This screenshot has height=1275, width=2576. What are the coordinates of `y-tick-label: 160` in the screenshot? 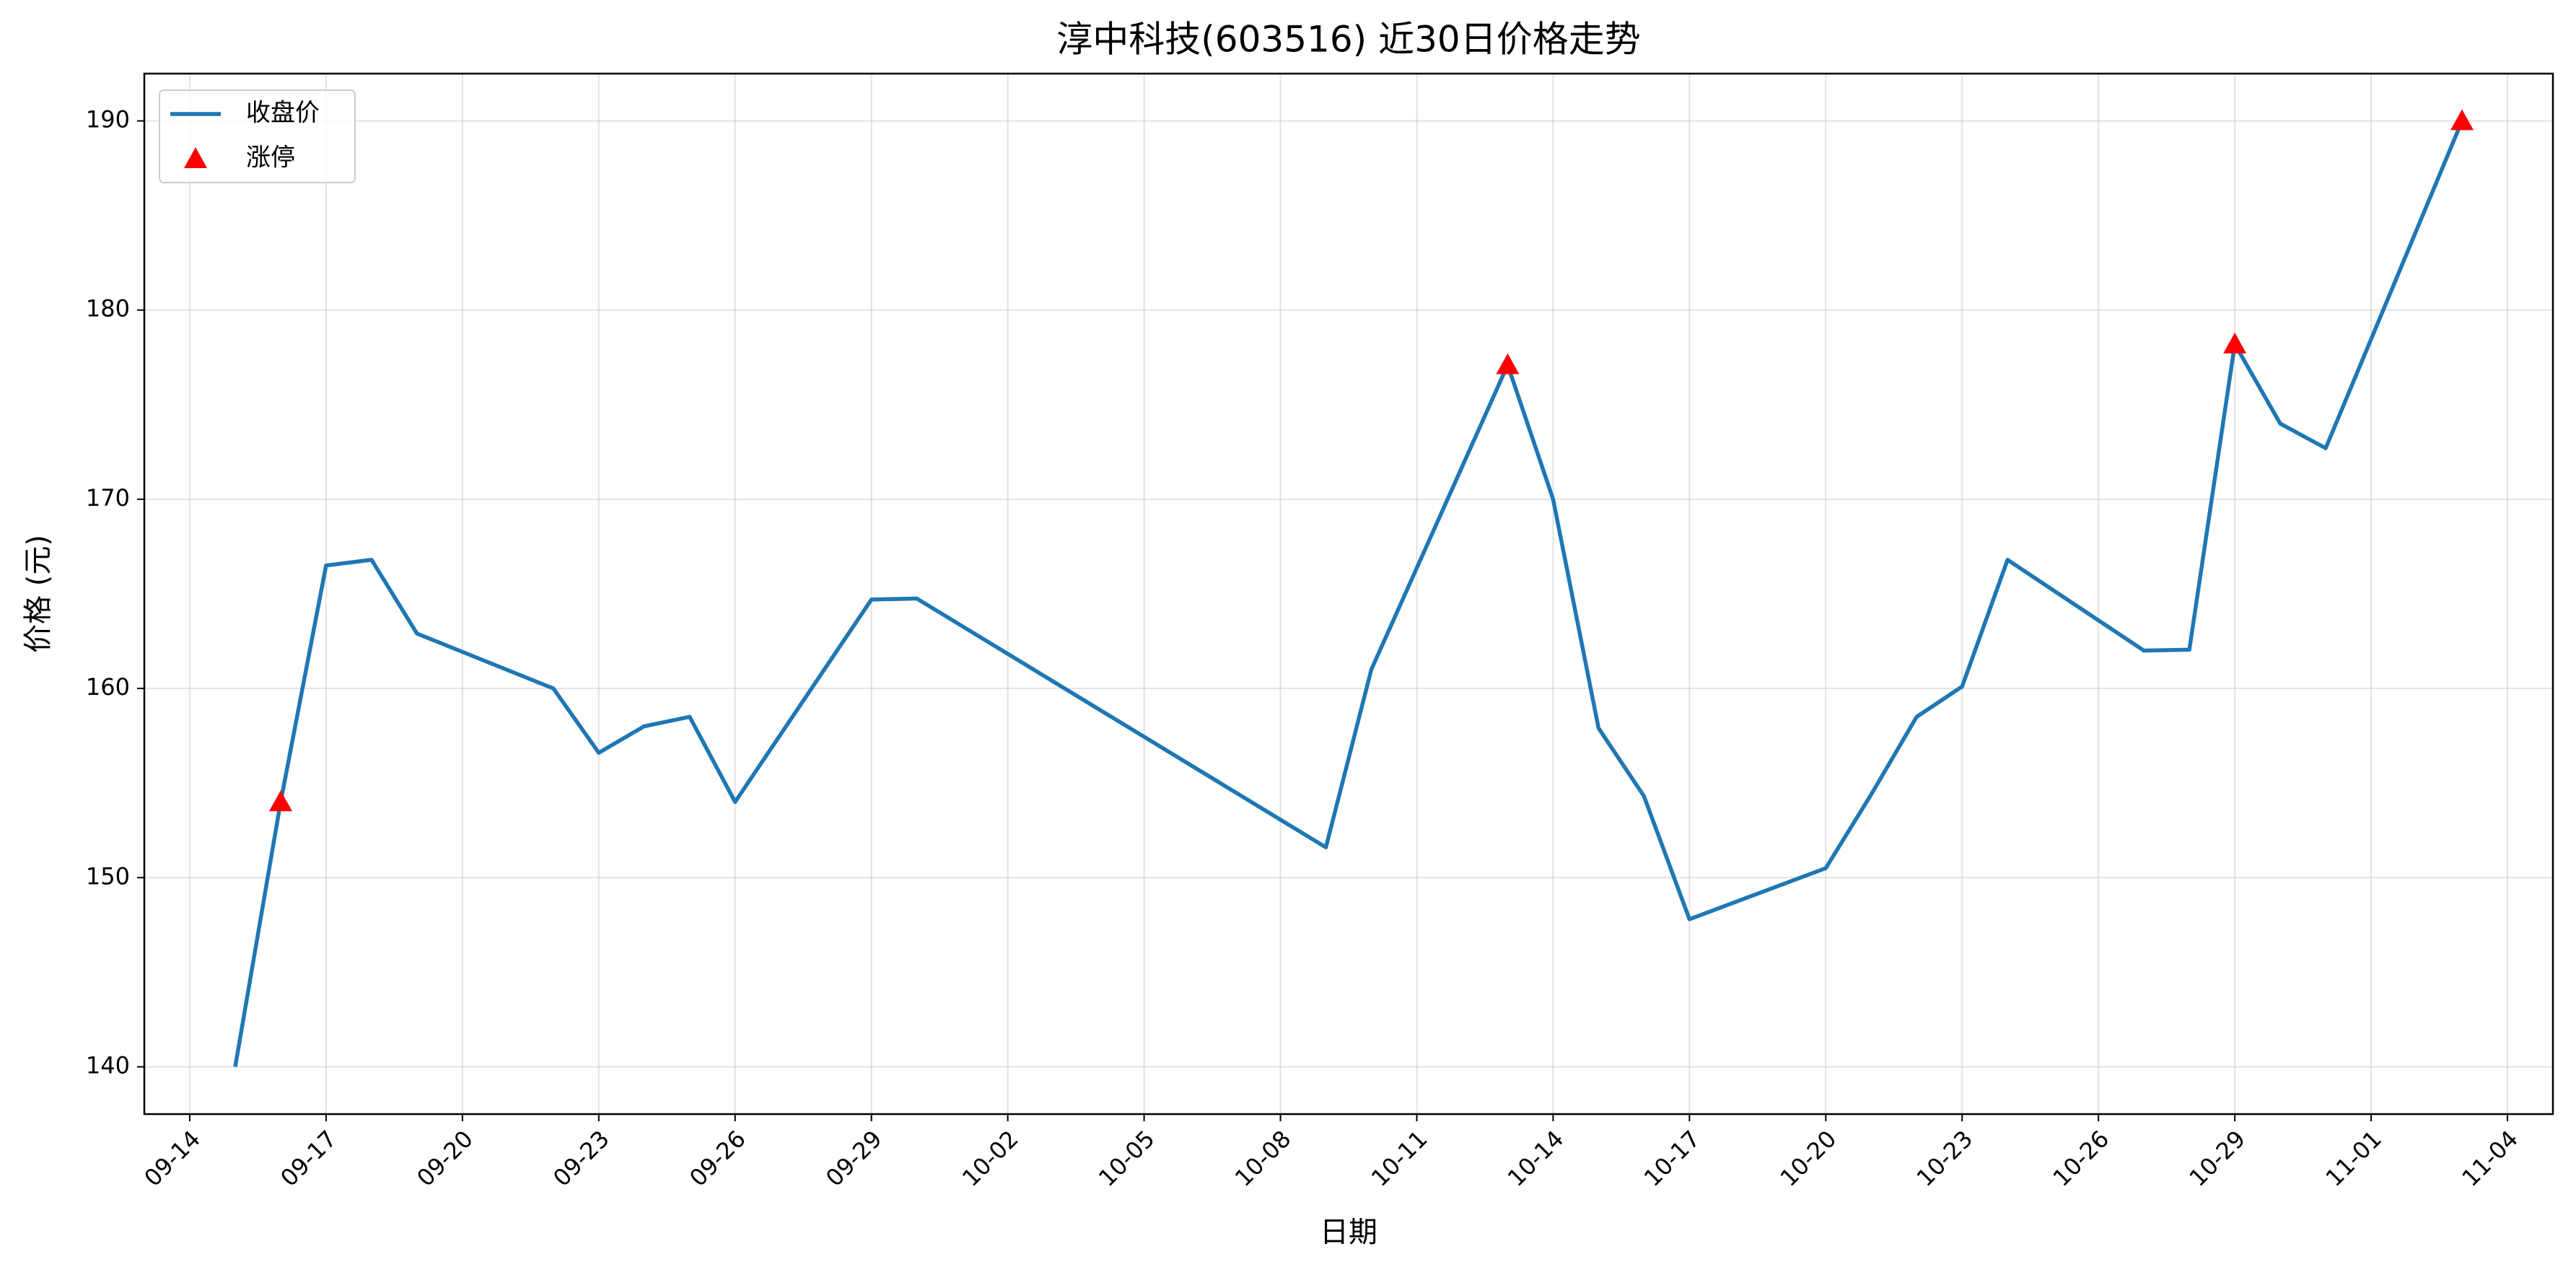 It's located at (108, 687).